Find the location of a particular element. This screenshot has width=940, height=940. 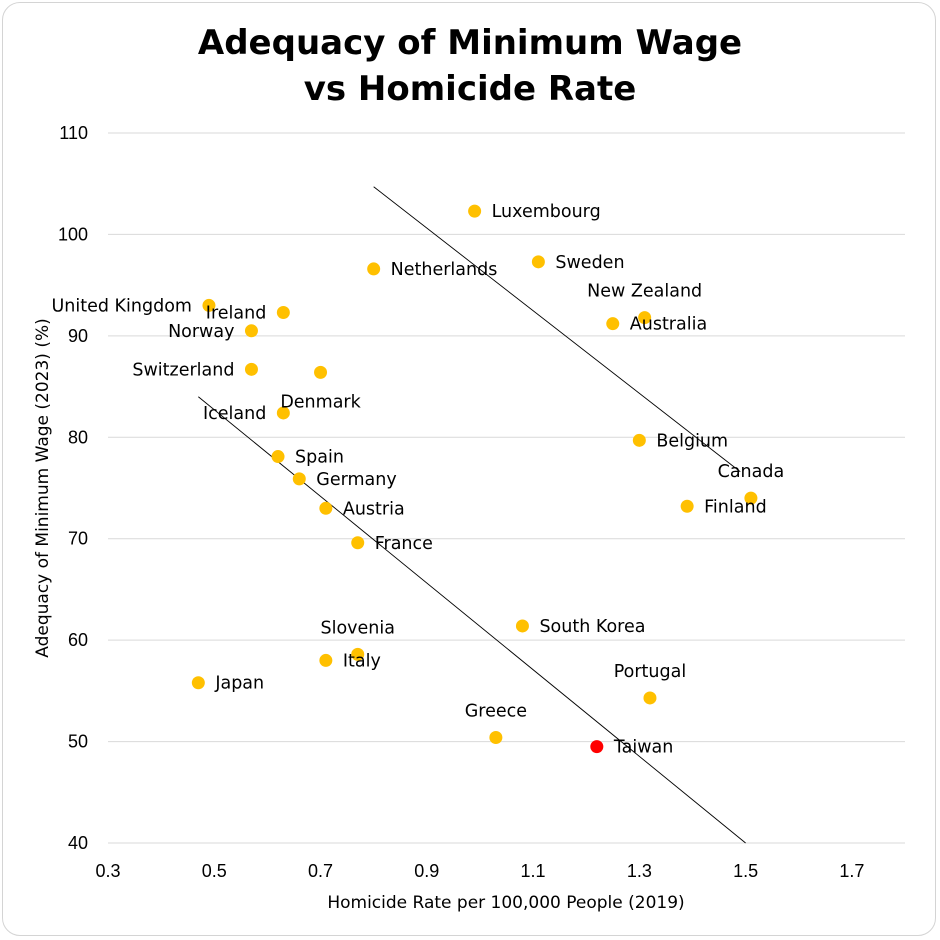

label-sweden: Sweden is located at coordinates (589, 263).